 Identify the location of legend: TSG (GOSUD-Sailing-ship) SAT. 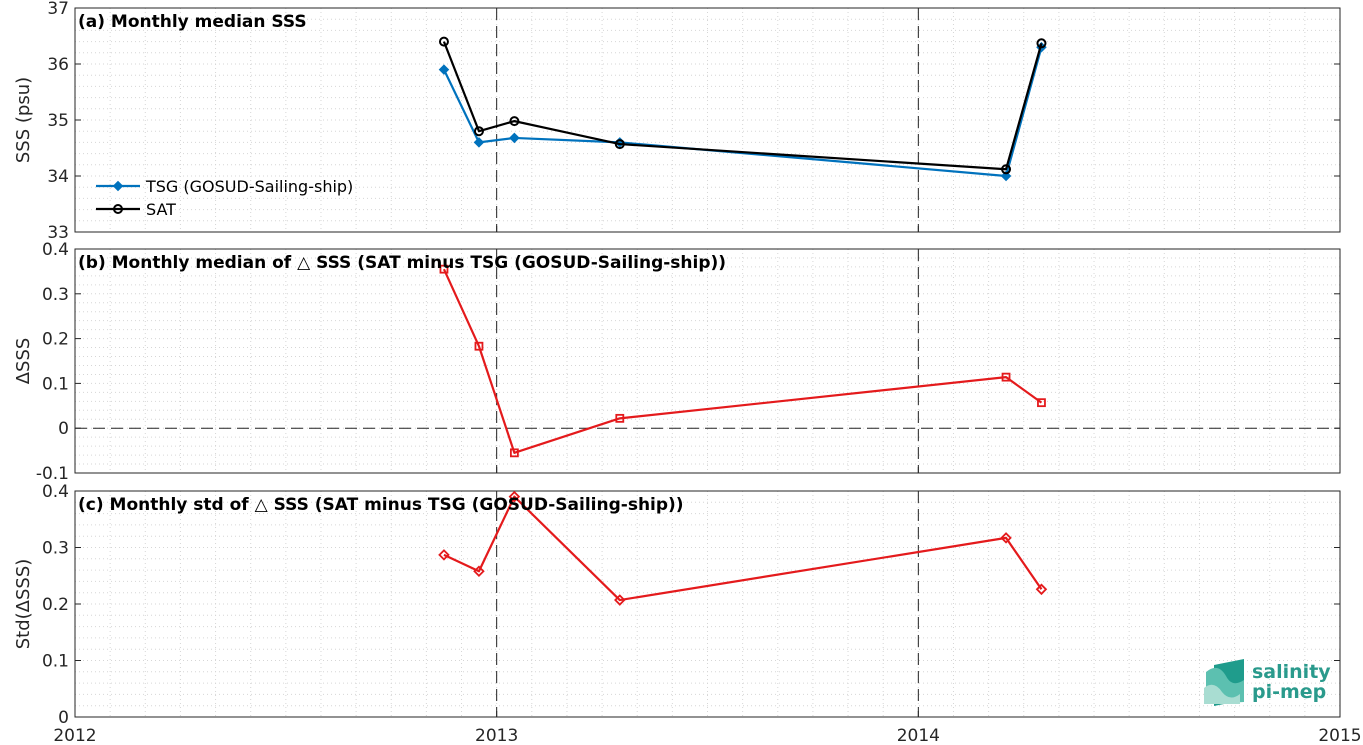
(224, 198).